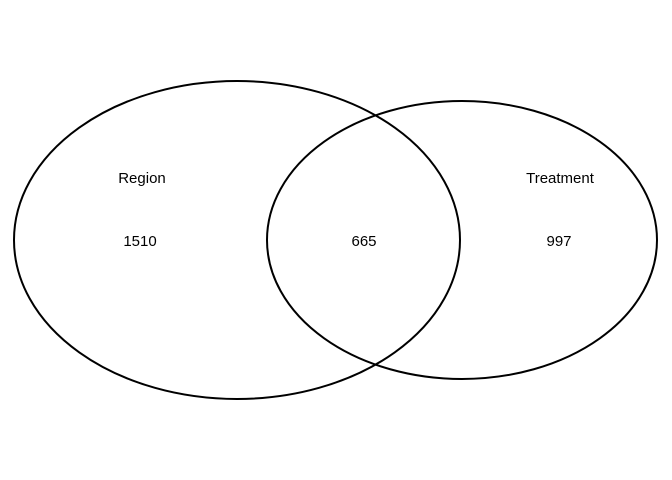 This screenshot has height=480, width=672. I want to click on set-label-region: Region, so click(142, 178).